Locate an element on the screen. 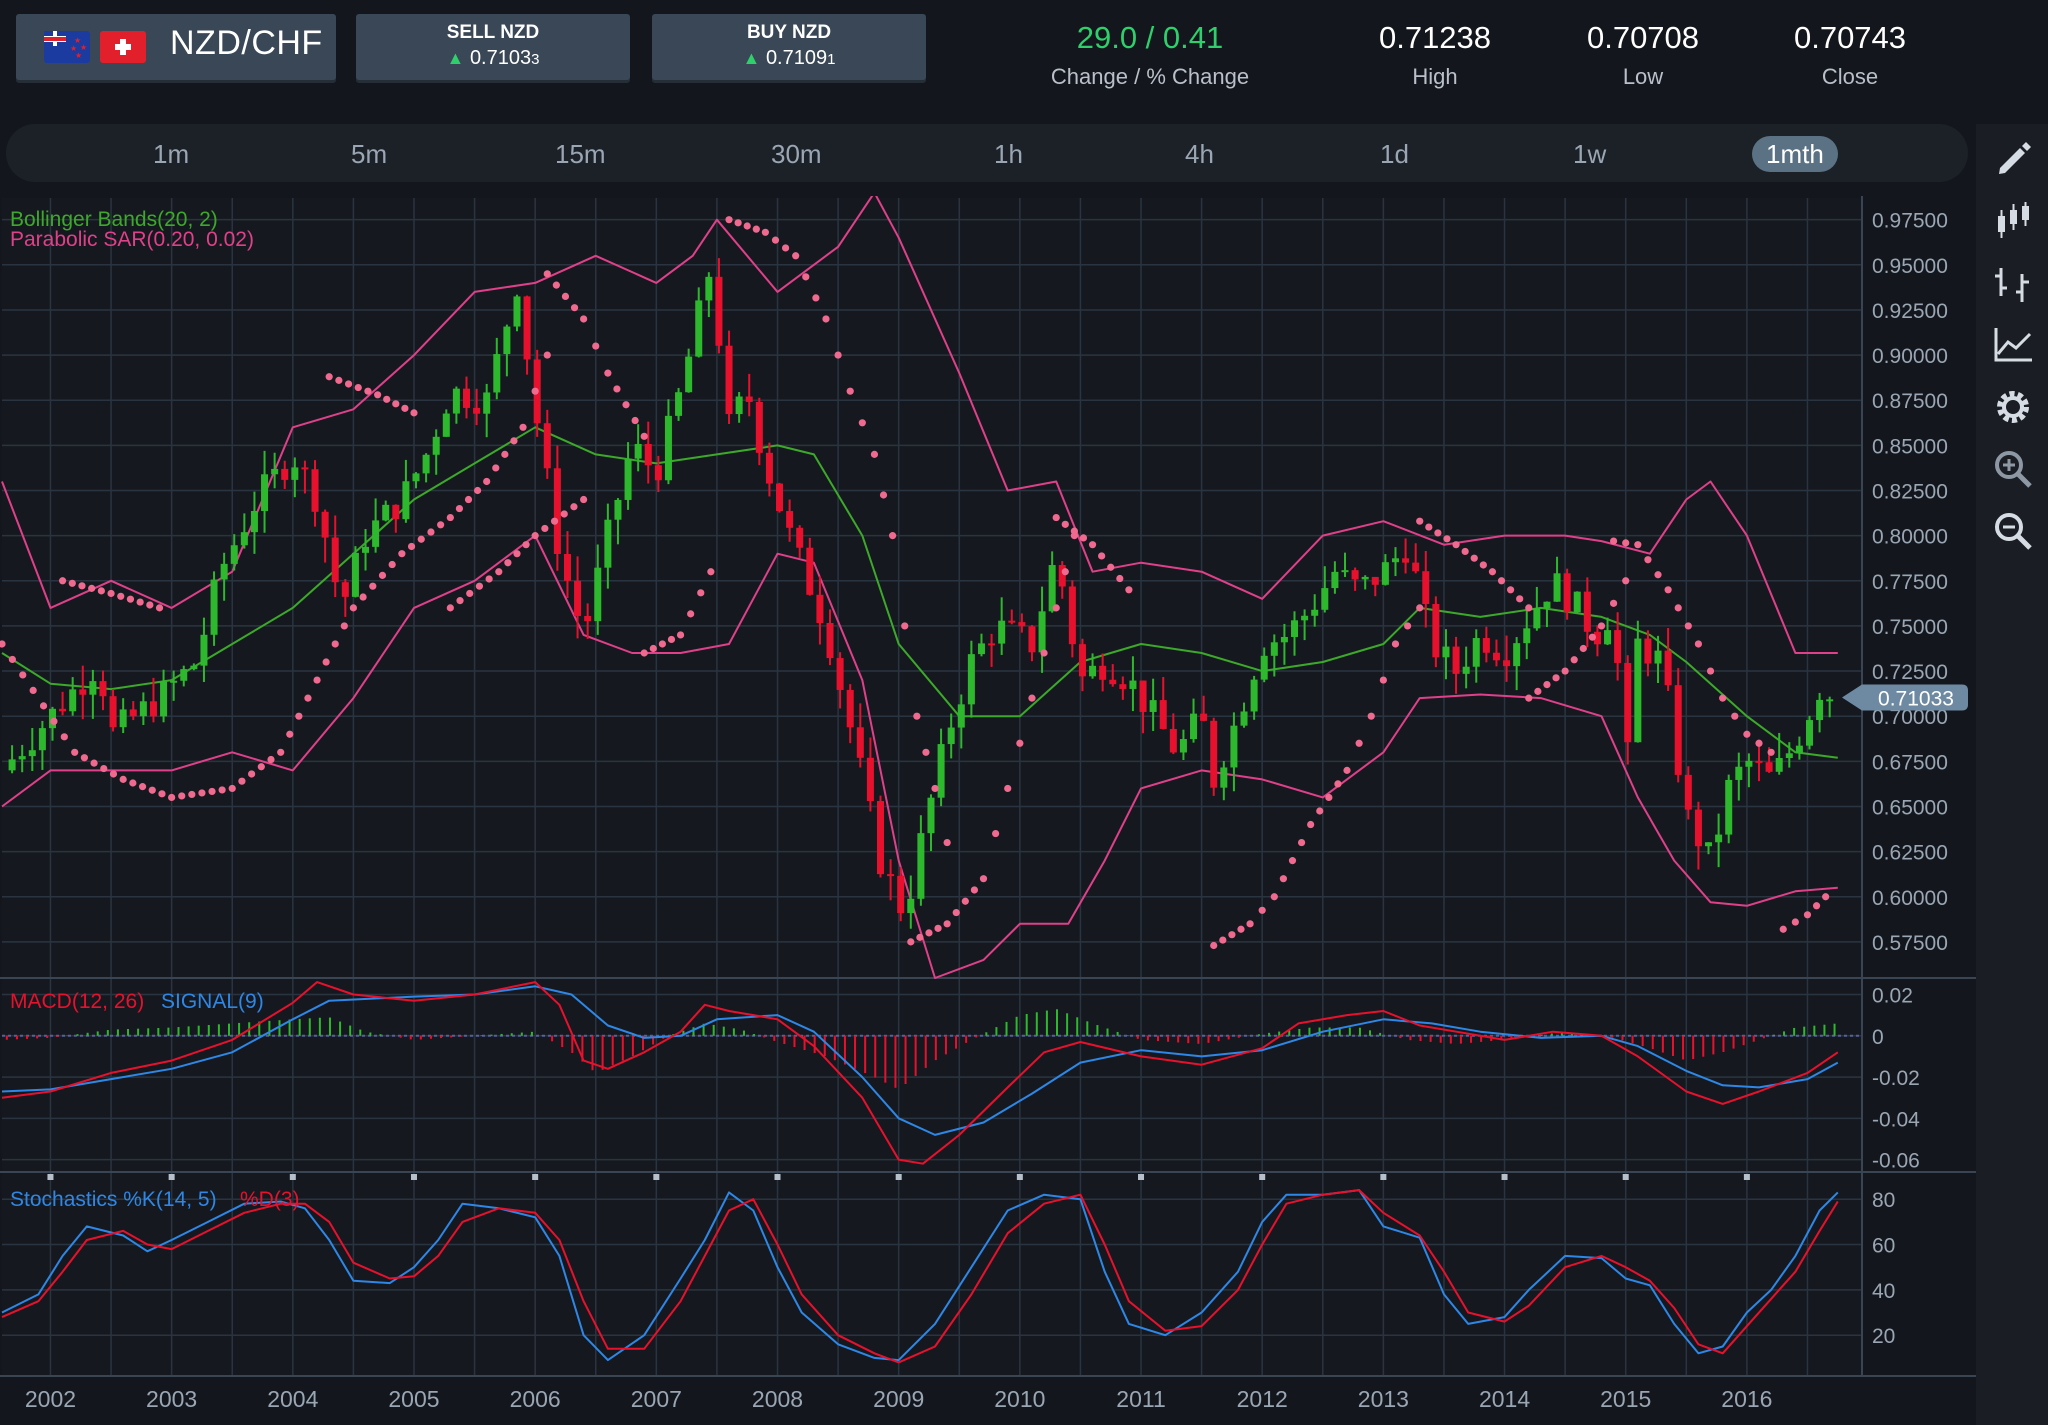  sell-button: SELL NZD ▲ 0.71033 is located at coordinates (493, 47).